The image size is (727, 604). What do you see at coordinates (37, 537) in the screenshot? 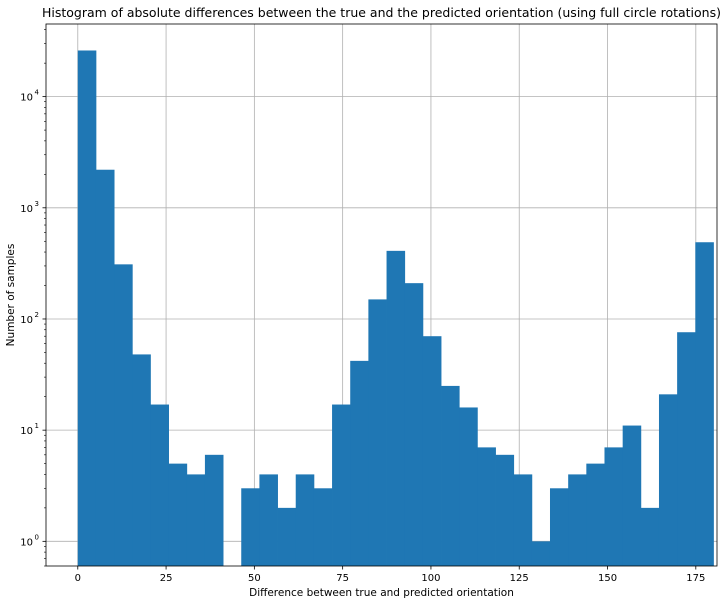
I see `y-tick-exponent: 0` at bounding box center [37, 537].